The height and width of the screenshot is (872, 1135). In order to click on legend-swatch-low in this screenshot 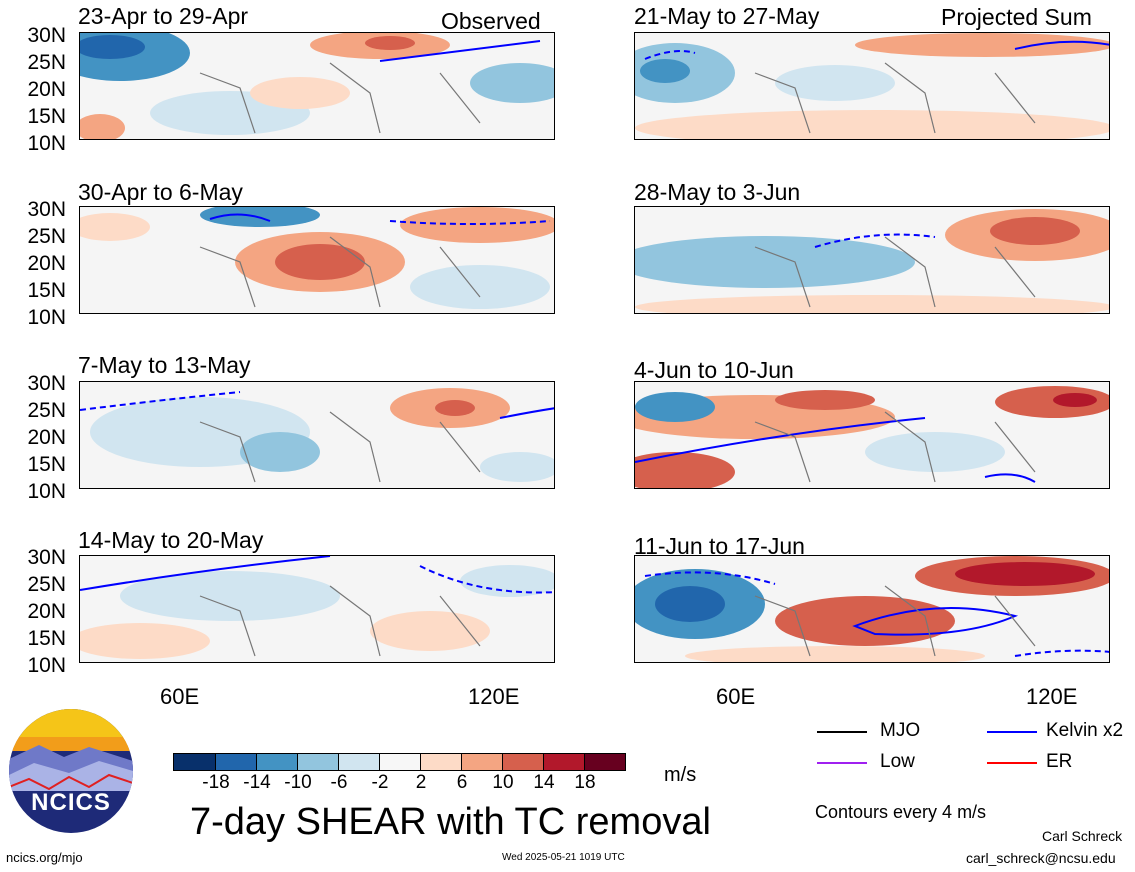, I will do `click(842, 763)`.